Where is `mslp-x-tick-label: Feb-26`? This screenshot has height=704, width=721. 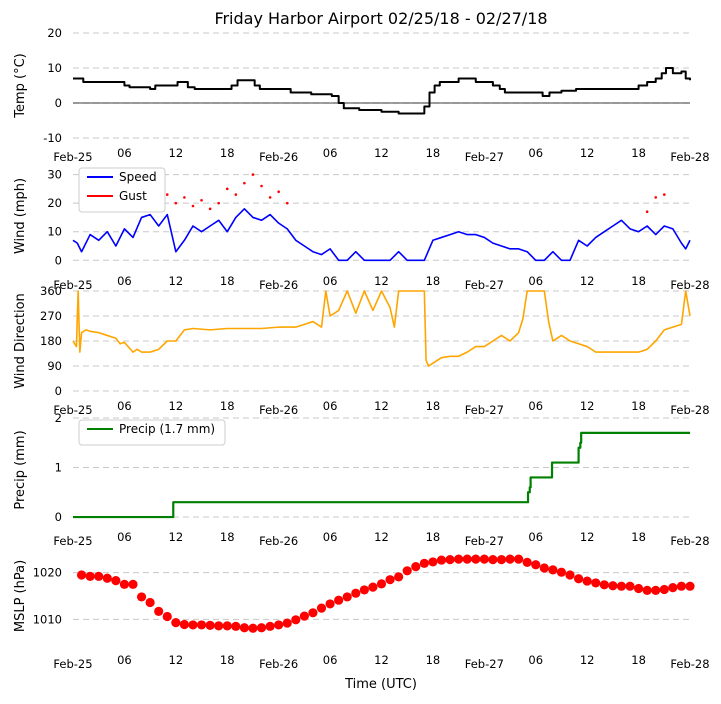 mslp-x-tick-label: Feb-26 is located at coordinates (278, 664).